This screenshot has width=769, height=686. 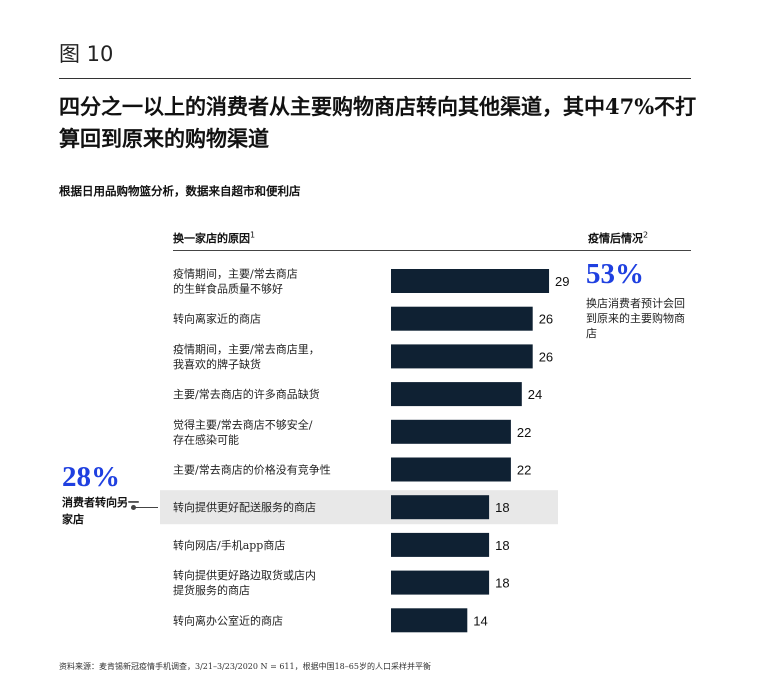 What do you see at coordinates (211, 590) in the screenshot?
I see `category-label: 提货服务的商店` at bounding box center [211, 590].